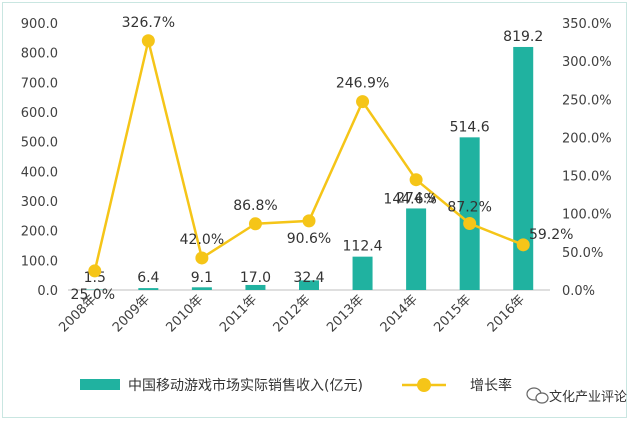  I want to click on watermark: 文化产业评论, so click(576, 396).